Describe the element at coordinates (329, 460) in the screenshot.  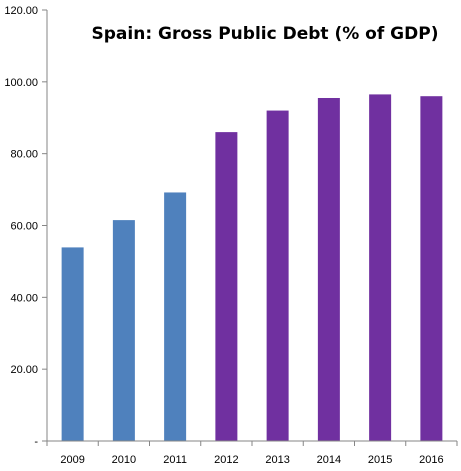
I see `x-tick-label: 2014` at that location.